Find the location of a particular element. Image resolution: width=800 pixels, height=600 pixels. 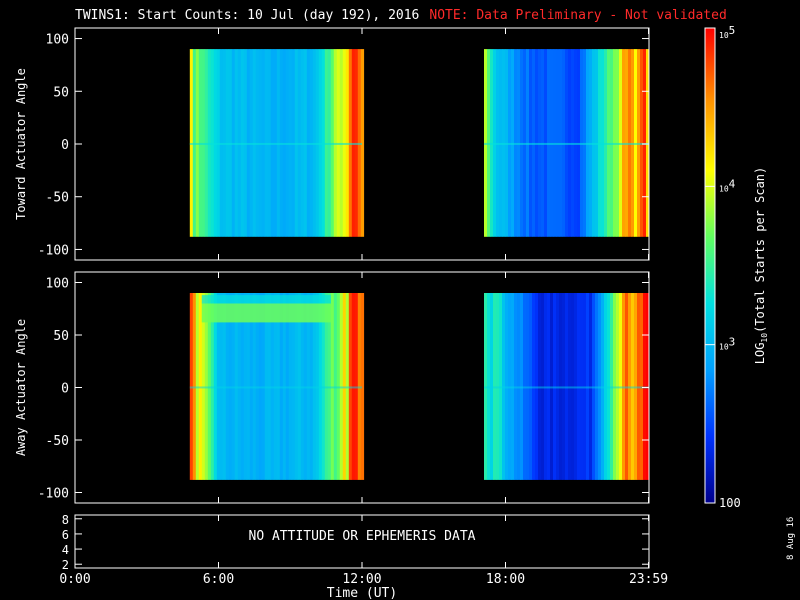

date-stamp: 8 Aug 16 is located at coordinates (791, 538).